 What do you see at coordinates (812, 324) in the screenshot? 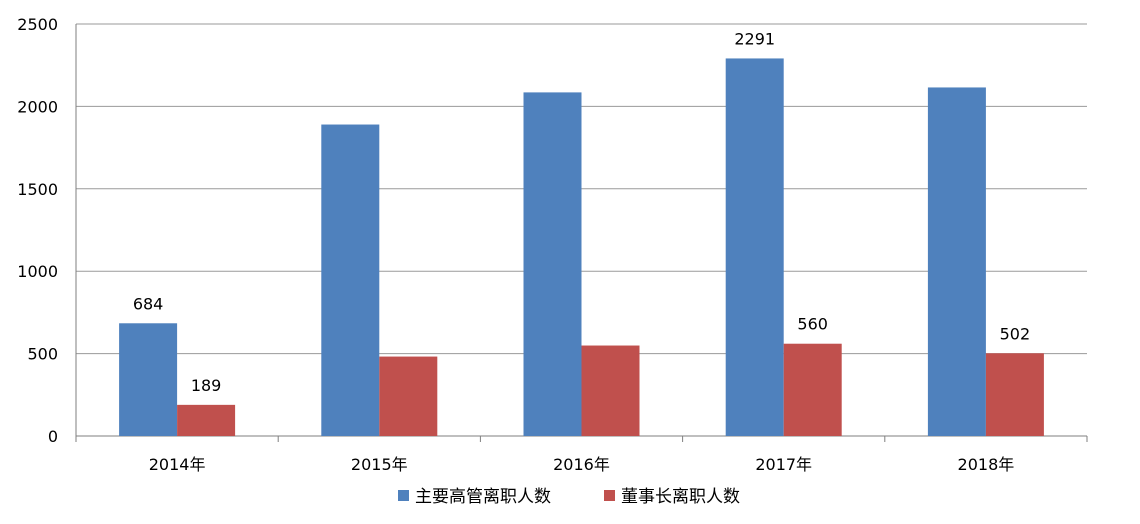
I see `data-label: 560` at bounding box center [812, 324].